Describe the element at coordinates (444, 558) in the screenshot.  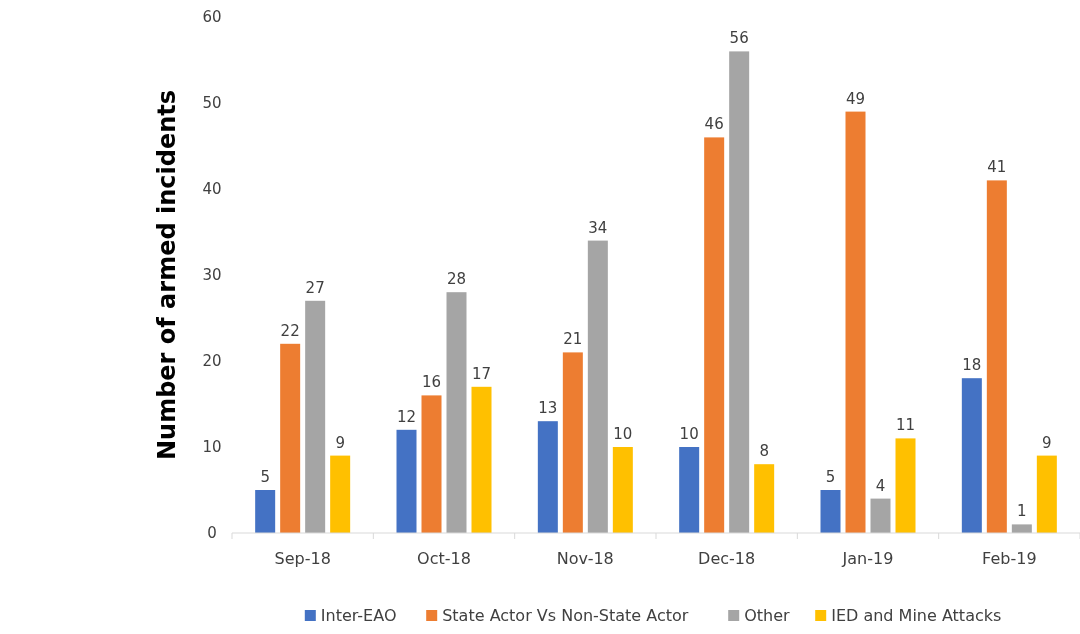
I see `x-tick-label: Oct-18` at that location.